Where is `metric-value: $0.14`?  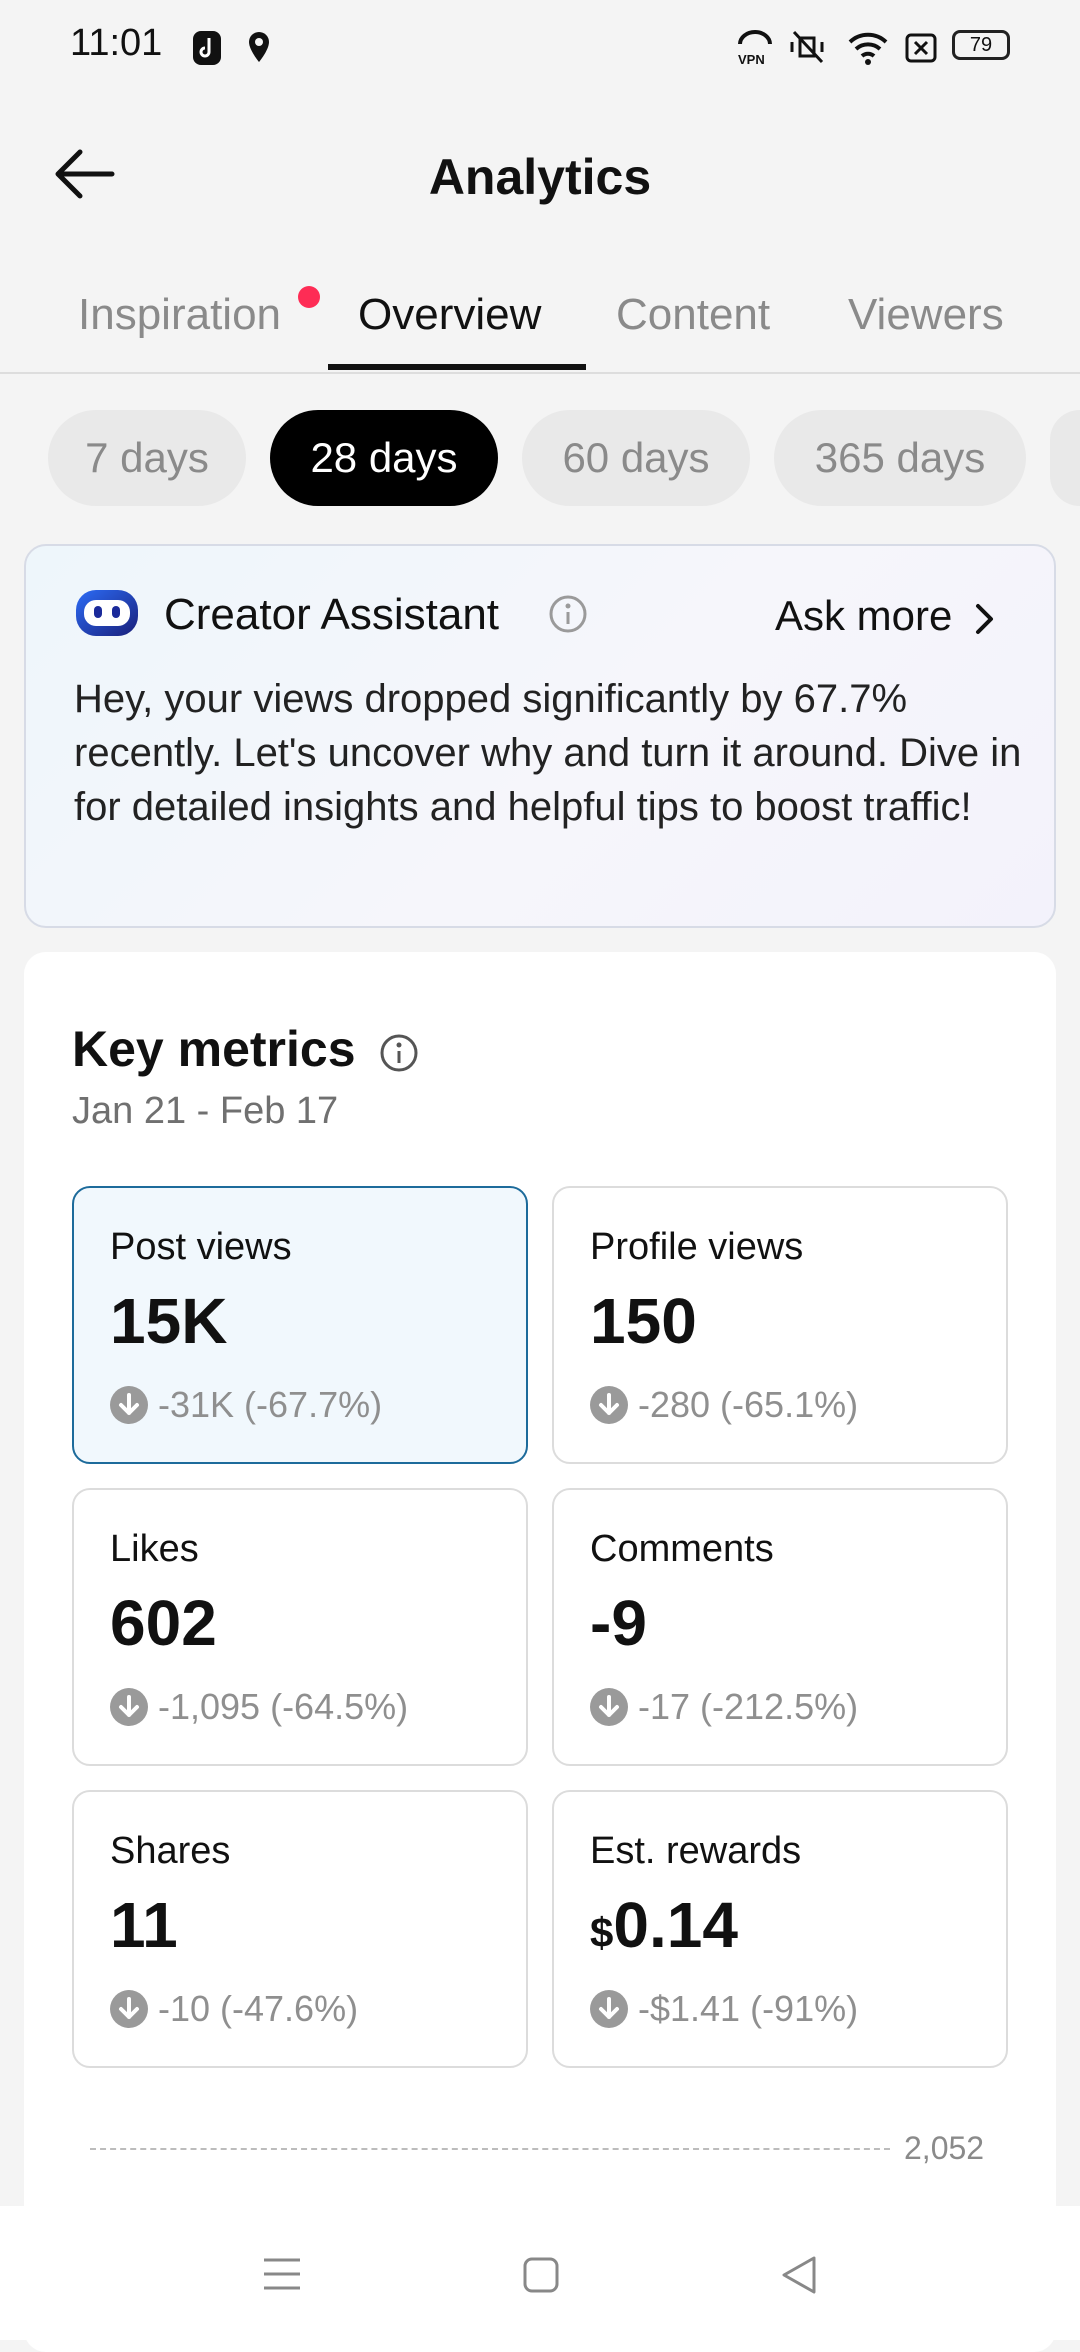 metric-value: $0.14 is located at coordinates (664, 1925).